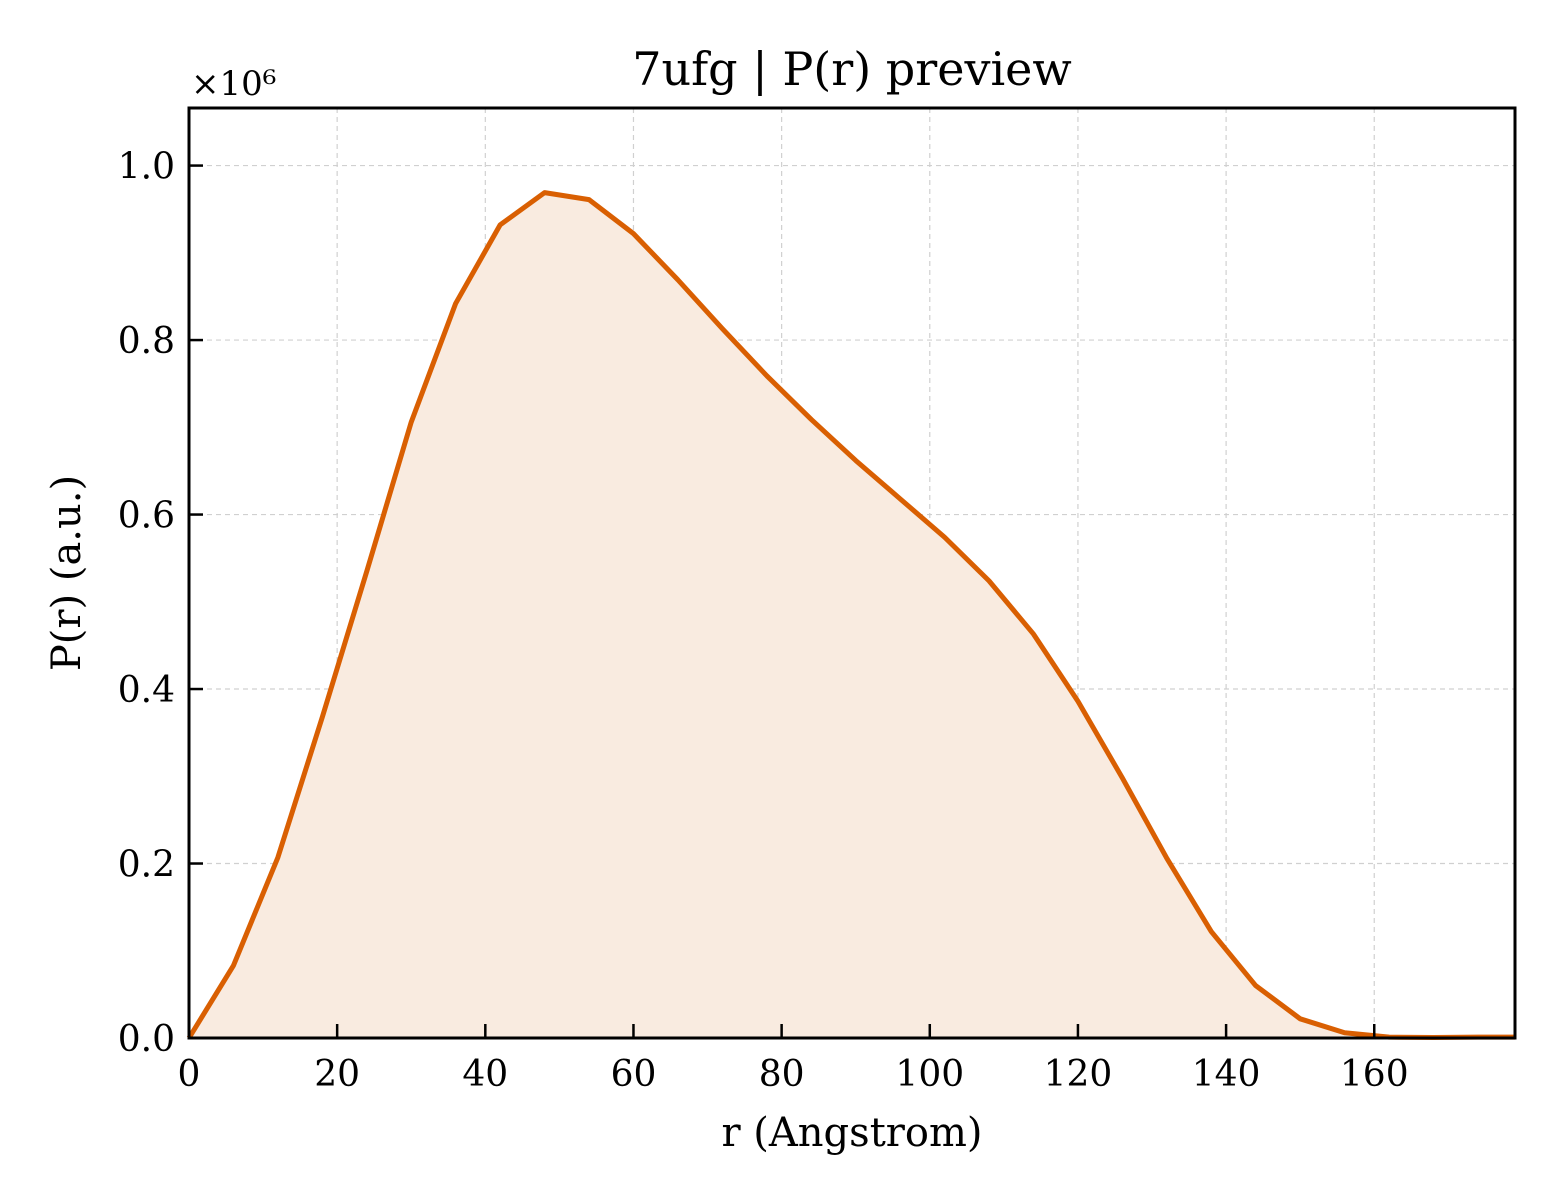 The image size is (1560, 1200). Describe the element at coordinates (189, 1074) in the screenshot. I see `x-tick-label-0: 0` at that location.